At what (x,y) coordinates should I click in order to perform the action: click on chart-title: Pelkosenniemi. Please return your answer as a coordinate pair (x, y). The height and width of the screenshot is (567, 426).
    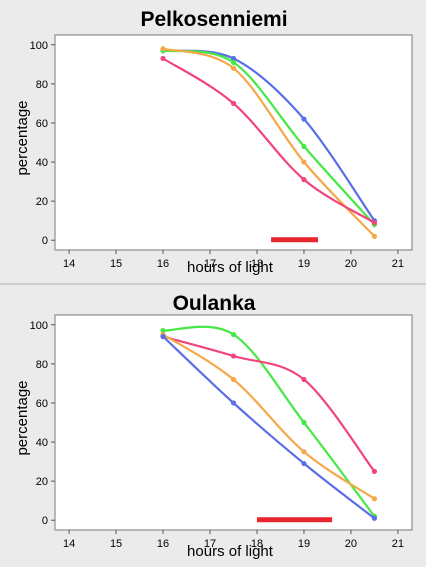
    Looking at the image, I should click on (213, 19).